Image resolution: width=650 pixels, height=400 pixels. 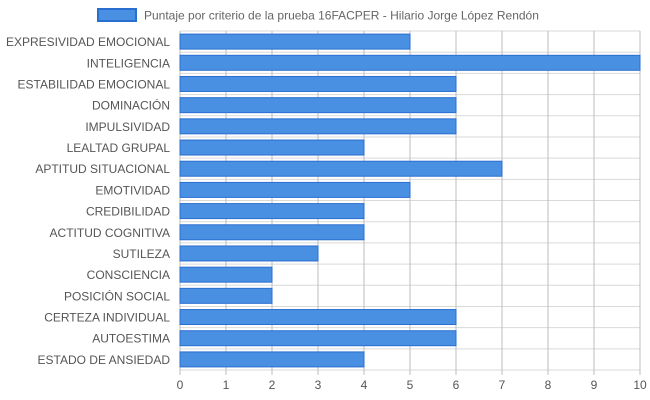 What do you see at coordinates (318, 385) in the screenshot?
I see `x-tick-label: 3` at bounding box center [318, 385].